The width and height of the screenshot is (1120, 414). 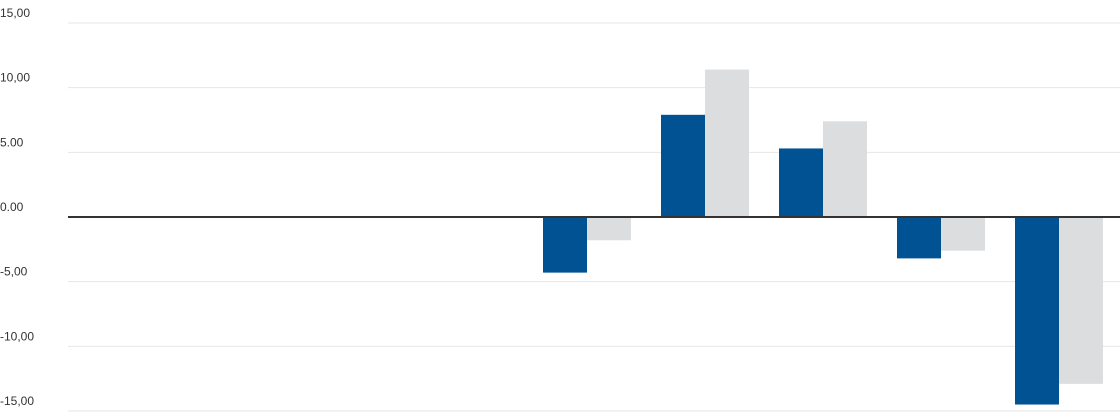 What do you see at coordinates (15, 78) in the screenshot?
I see `y-tick-label: 10,00` at bounding box center [15, 78].